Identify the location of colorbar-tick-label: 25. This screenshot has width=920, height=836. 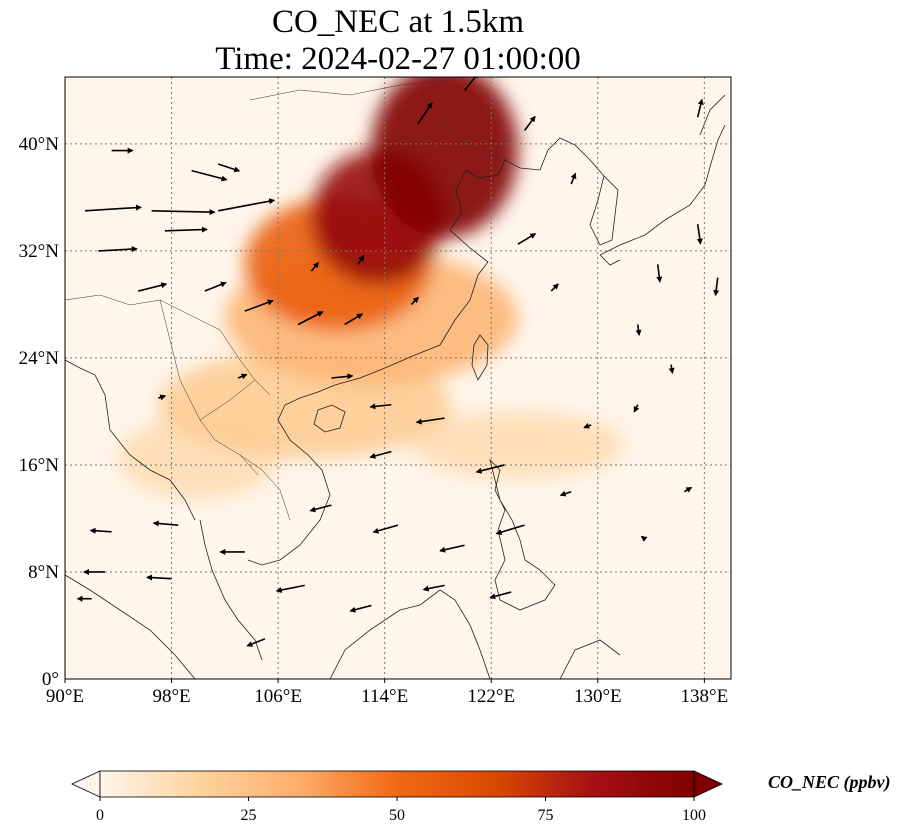
(249, 815).